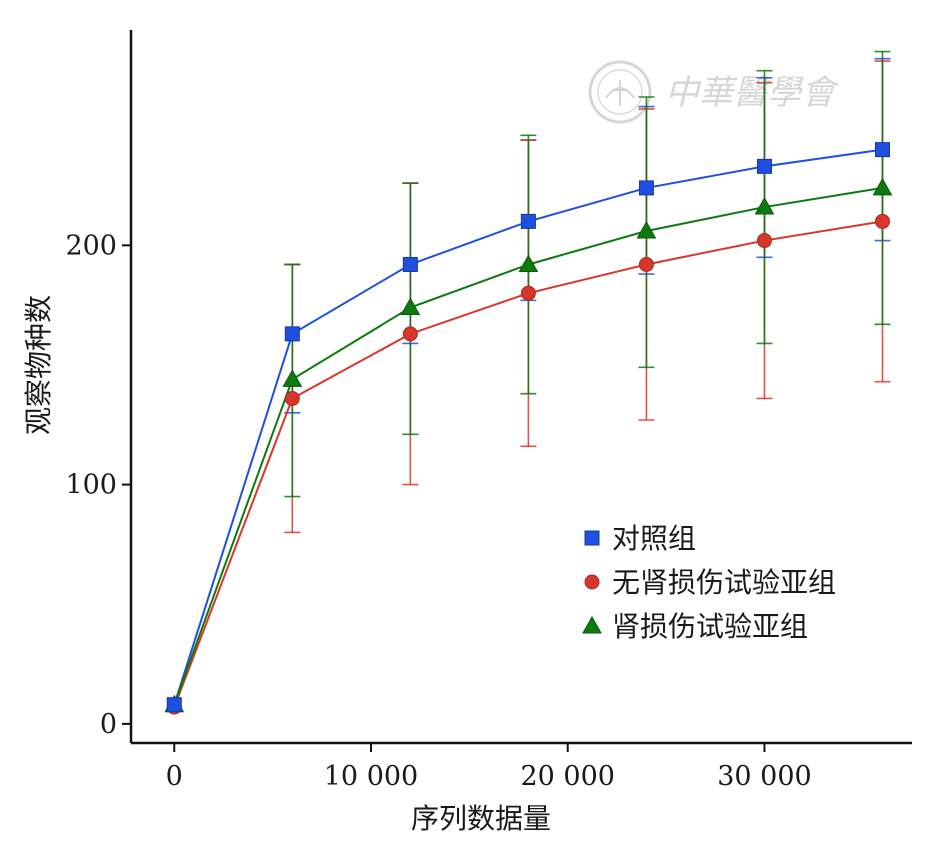 Image resolution: width=929 pixels, height=842 pixels. I want to click on x-tick-label: 10 000, so click(371, 776).